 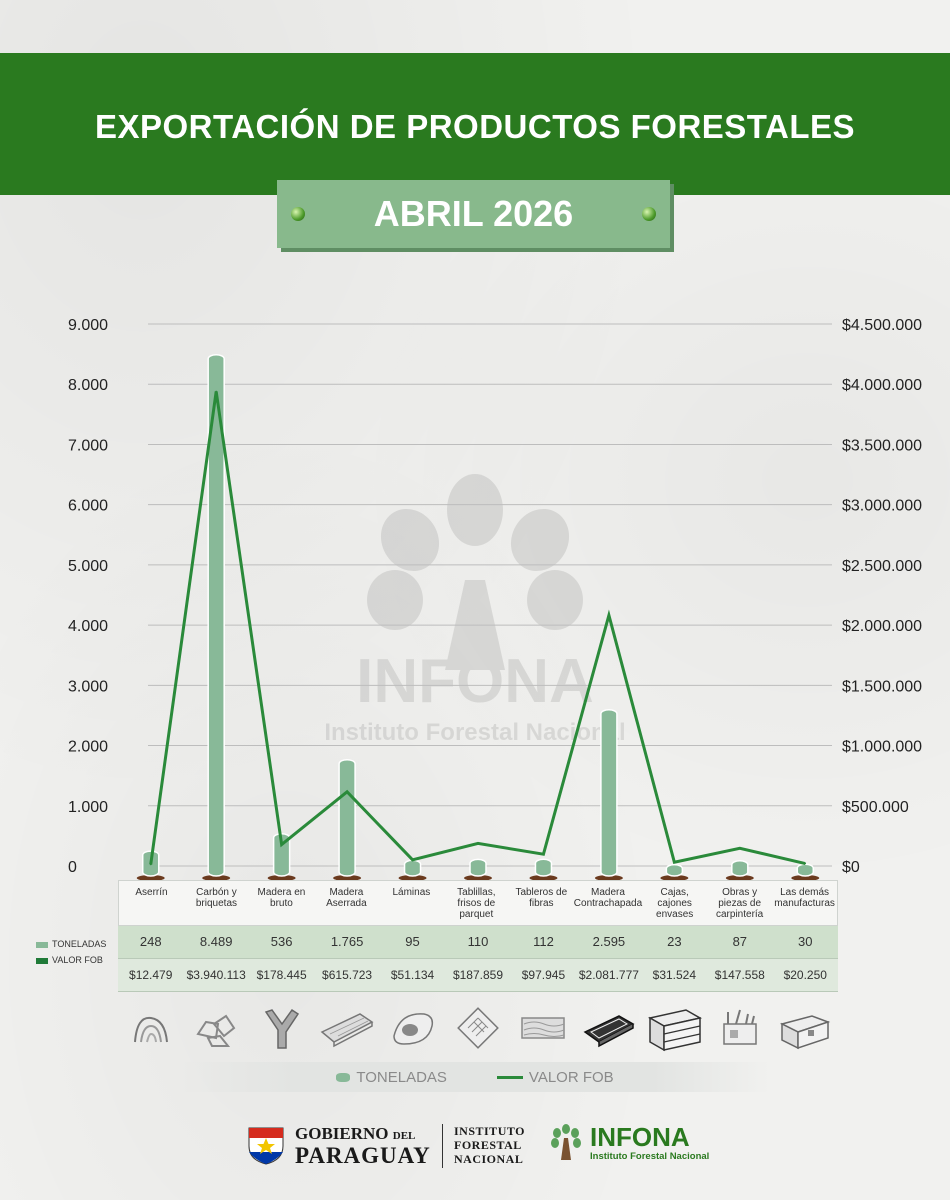 I want to click on y-left-tick-label: 8.000, so click(x=88, y=385).